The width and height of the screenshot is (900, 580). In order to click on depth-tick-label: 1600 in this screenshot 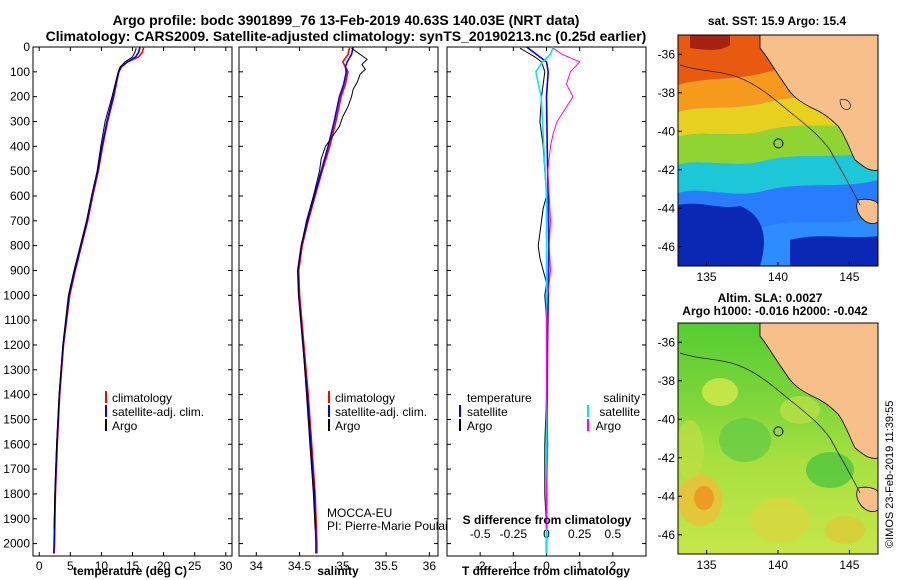, I will do `click(16, 444)`.